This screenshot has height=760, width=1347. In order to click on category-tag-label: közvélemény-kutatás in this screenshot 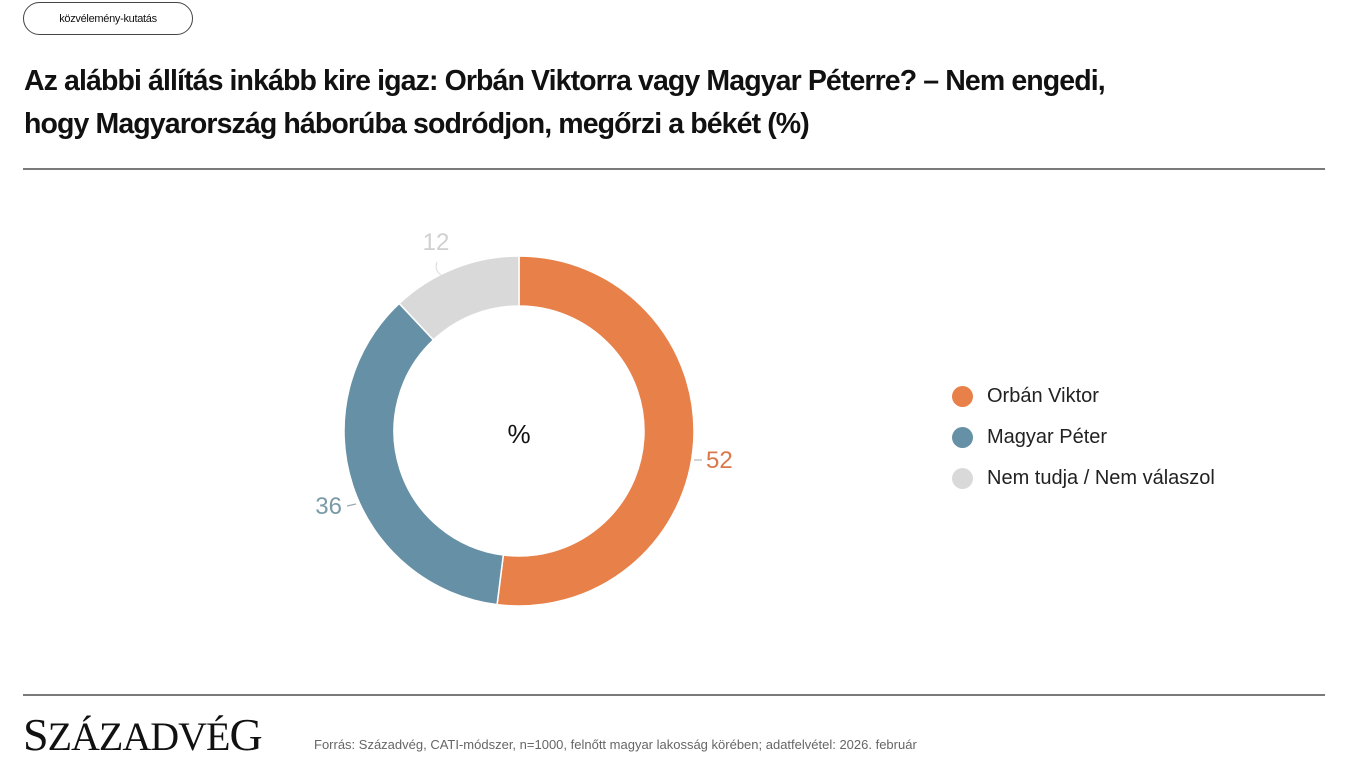, I will do `click(108, 18)`.